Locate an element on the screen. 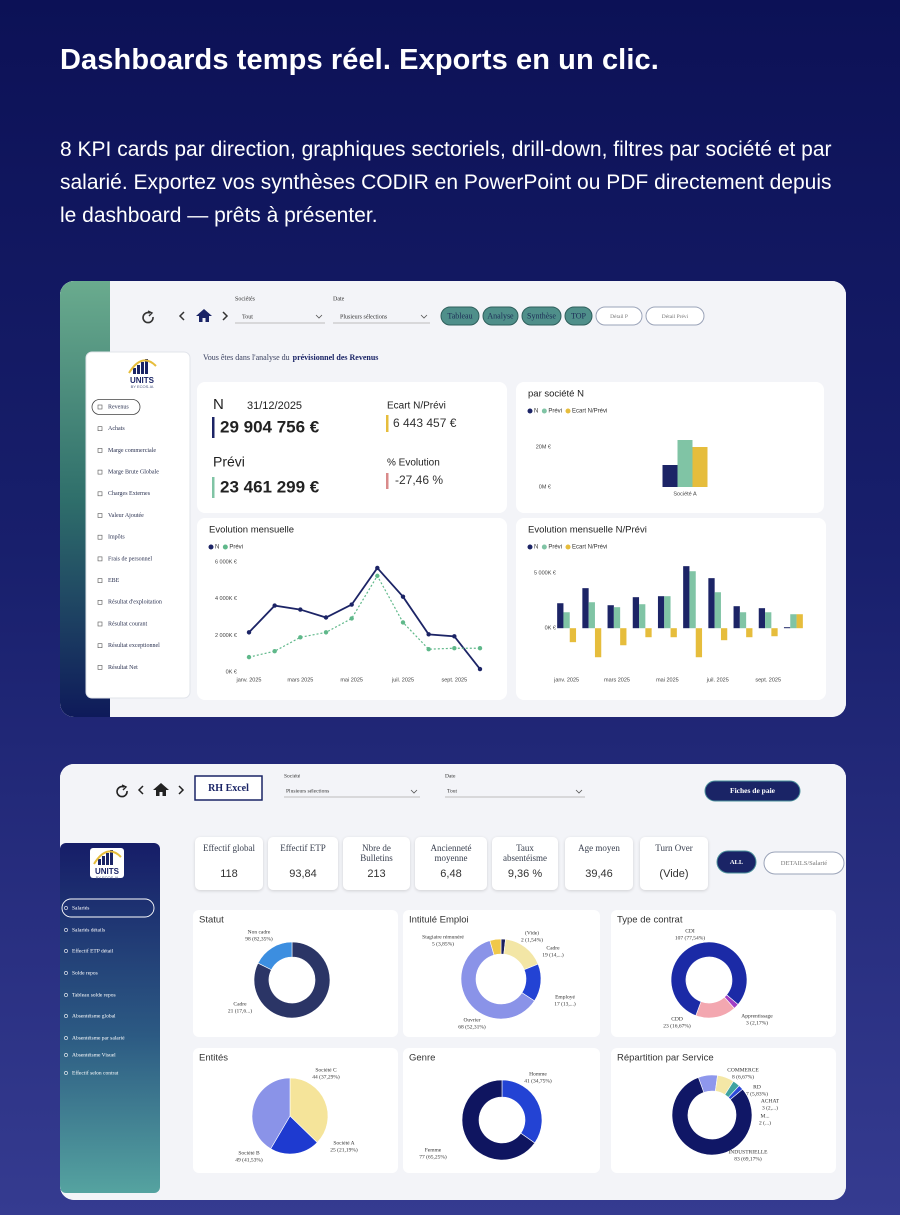 This screenshot has height=1215, width=900. legend-label: Prévi is located at coordinates (236, 548).